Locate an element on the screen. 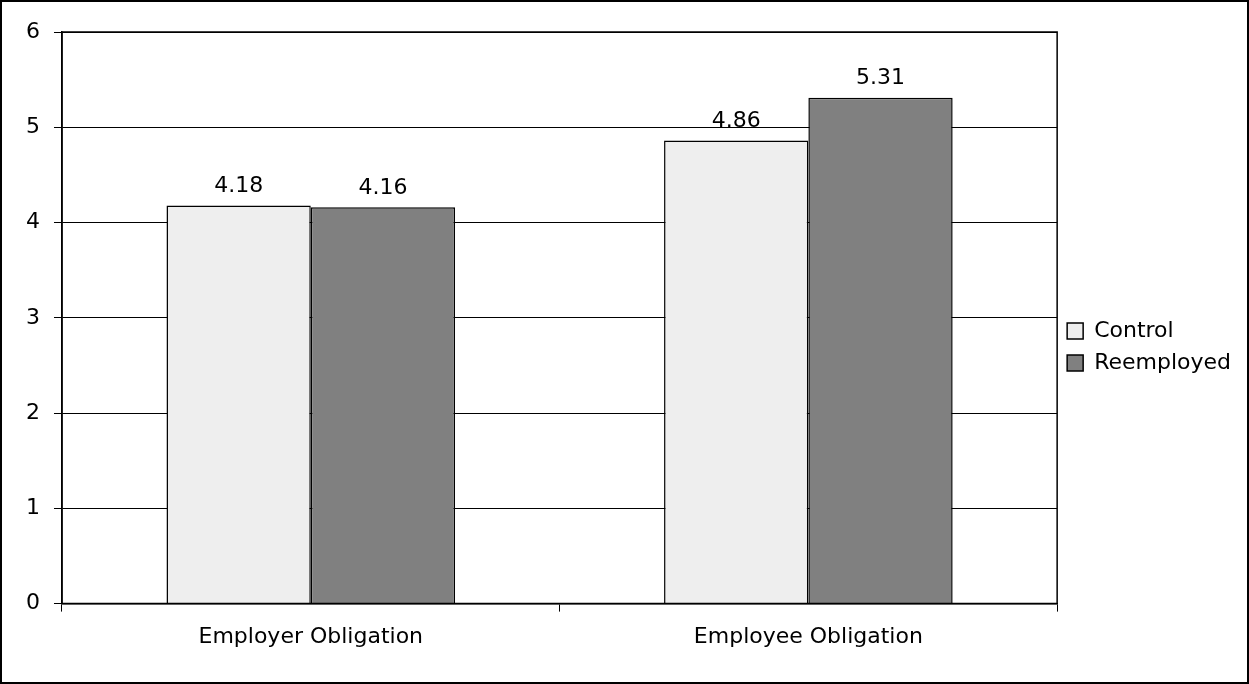 The image size is (1249, 684). y-tick-label: 3 is located at coordinates (33, 316).